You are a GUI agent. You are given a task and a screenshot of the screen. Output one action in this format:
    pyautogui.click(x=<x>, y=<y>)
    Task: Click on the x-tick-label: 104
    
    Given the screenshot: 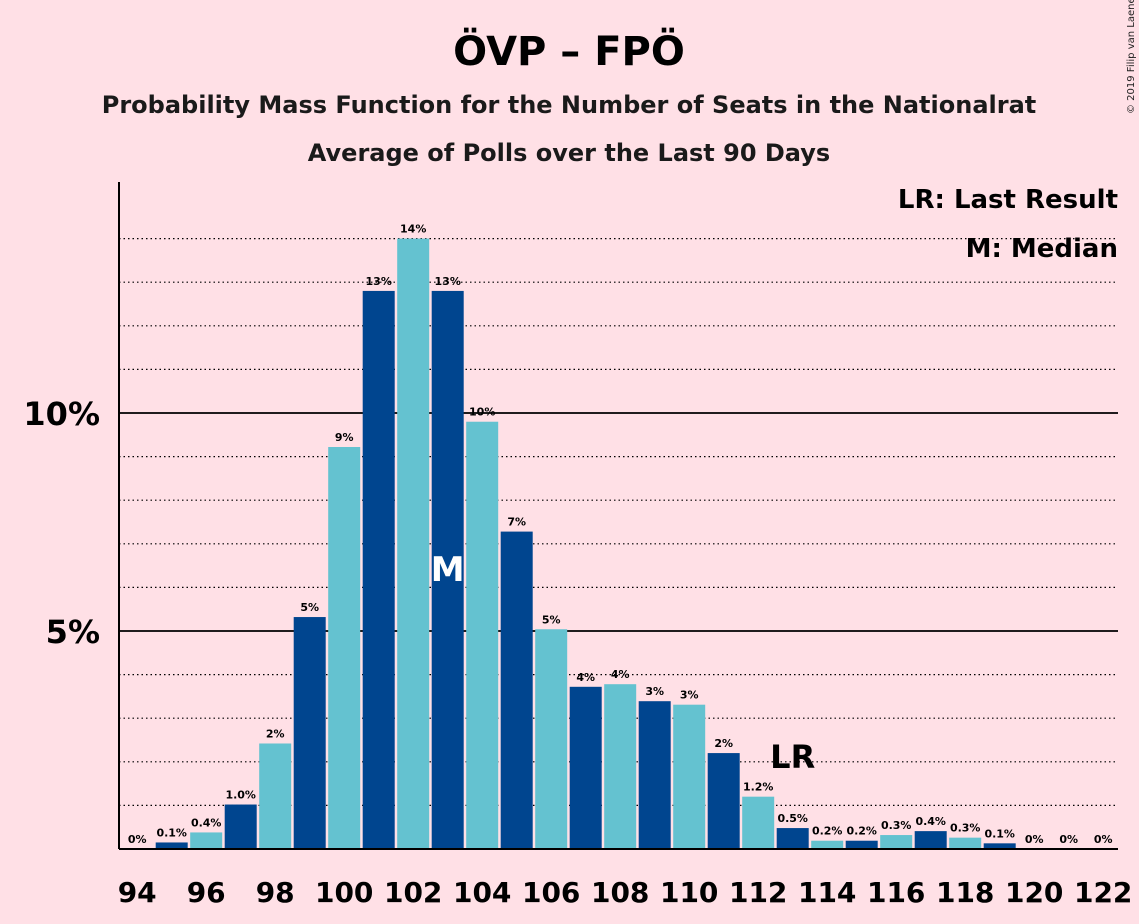 What is the action you would take?
    pyautogui.click(x=482, y=892)
    